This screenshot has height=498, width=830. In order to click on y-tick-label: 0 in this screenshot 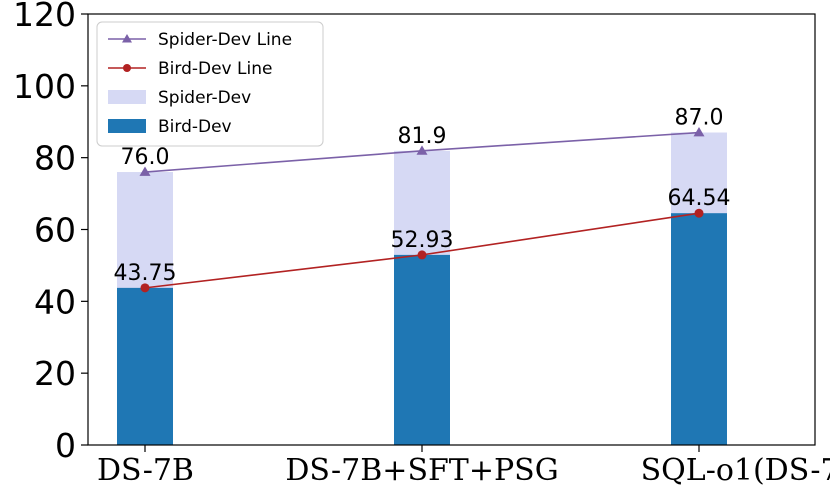, I will do `click(65, 445)`.